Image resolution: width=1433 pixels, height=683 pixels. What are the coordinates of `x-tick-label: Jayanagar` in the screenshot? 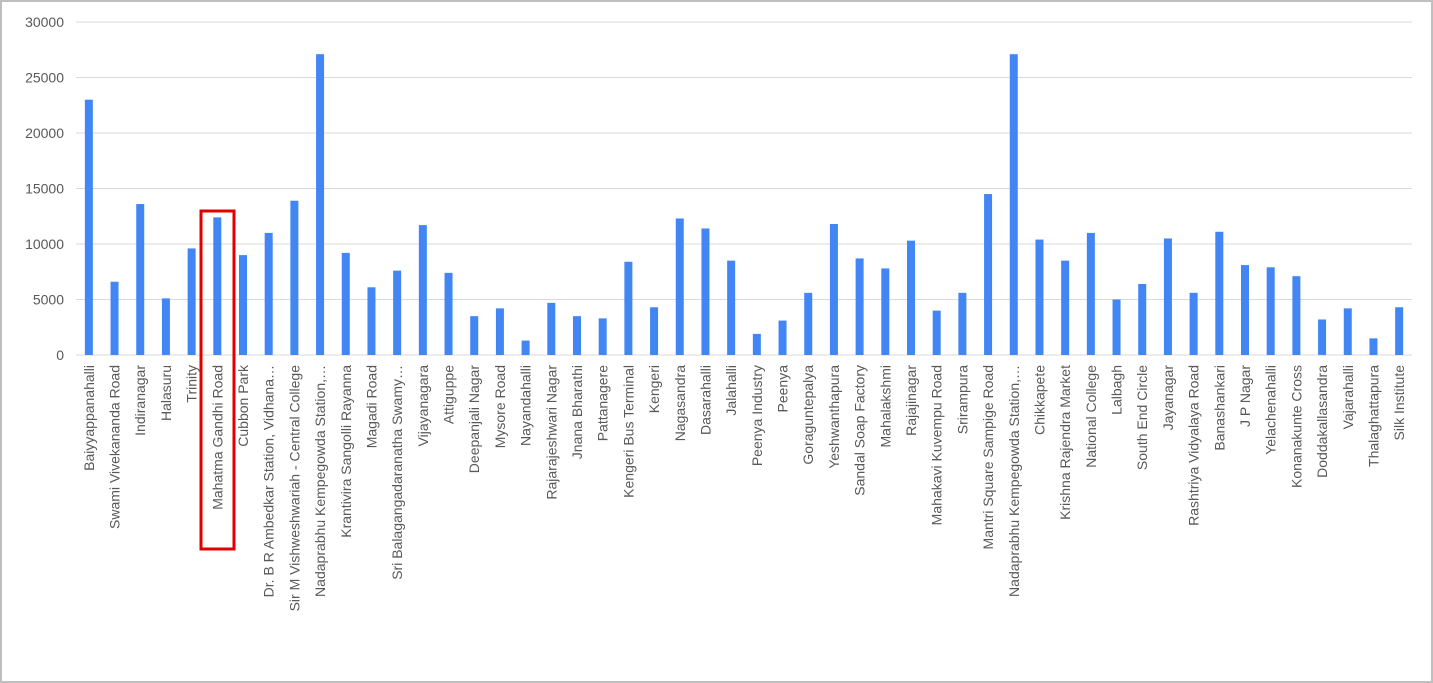 It's located at (1168, 398).